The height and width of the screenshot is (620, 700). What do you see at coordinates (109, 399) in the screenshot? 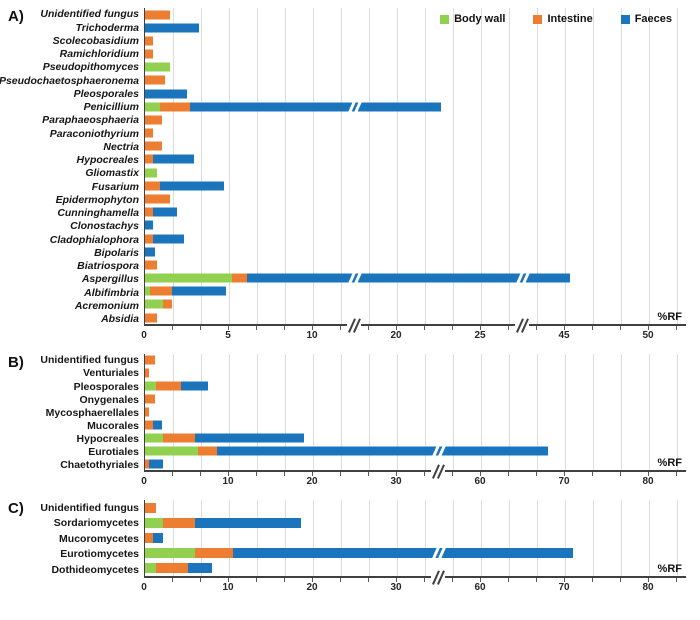
I see `category-label-onygenales: Onygenales` at bounding box center [109, 399].